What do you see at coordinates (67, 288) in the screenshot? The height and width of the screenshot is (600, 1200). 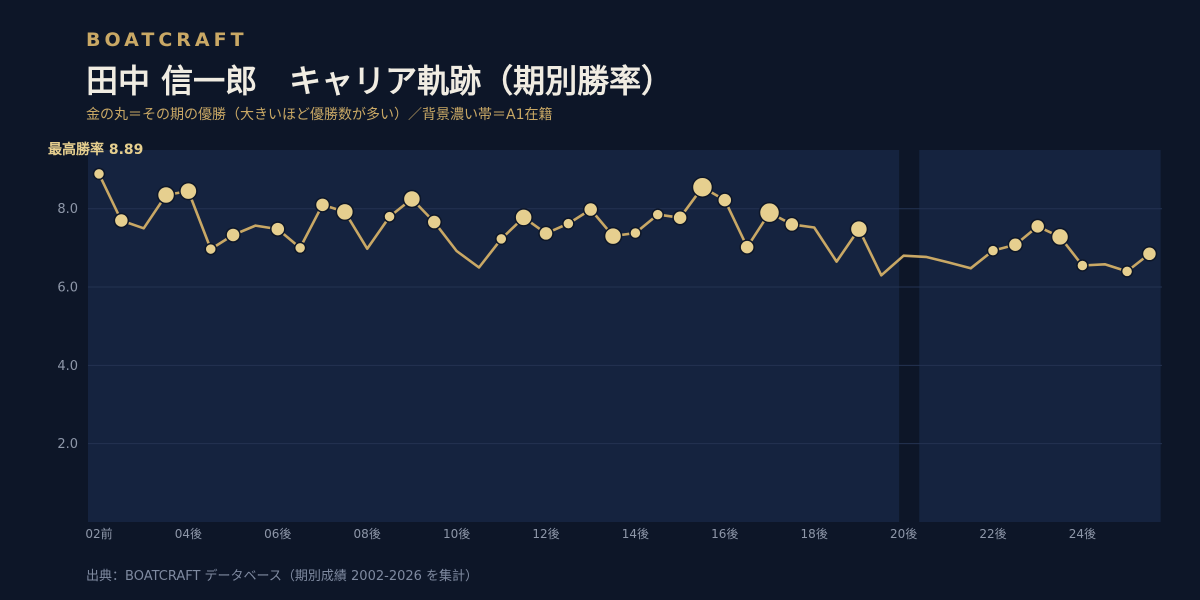 I see `y-tick-label: 6.0` at bounding box center [67, 288].